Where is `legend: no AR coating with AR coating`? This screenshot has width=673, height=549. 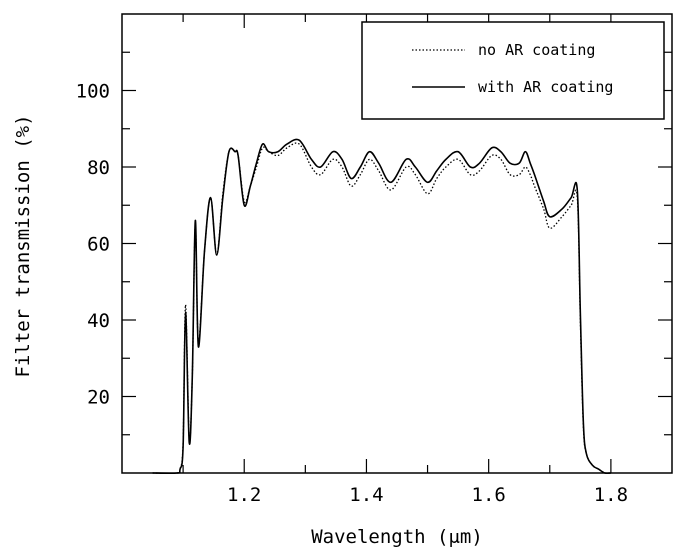 legend: no AR coating with AR coating is located at coordinates (513, 70).